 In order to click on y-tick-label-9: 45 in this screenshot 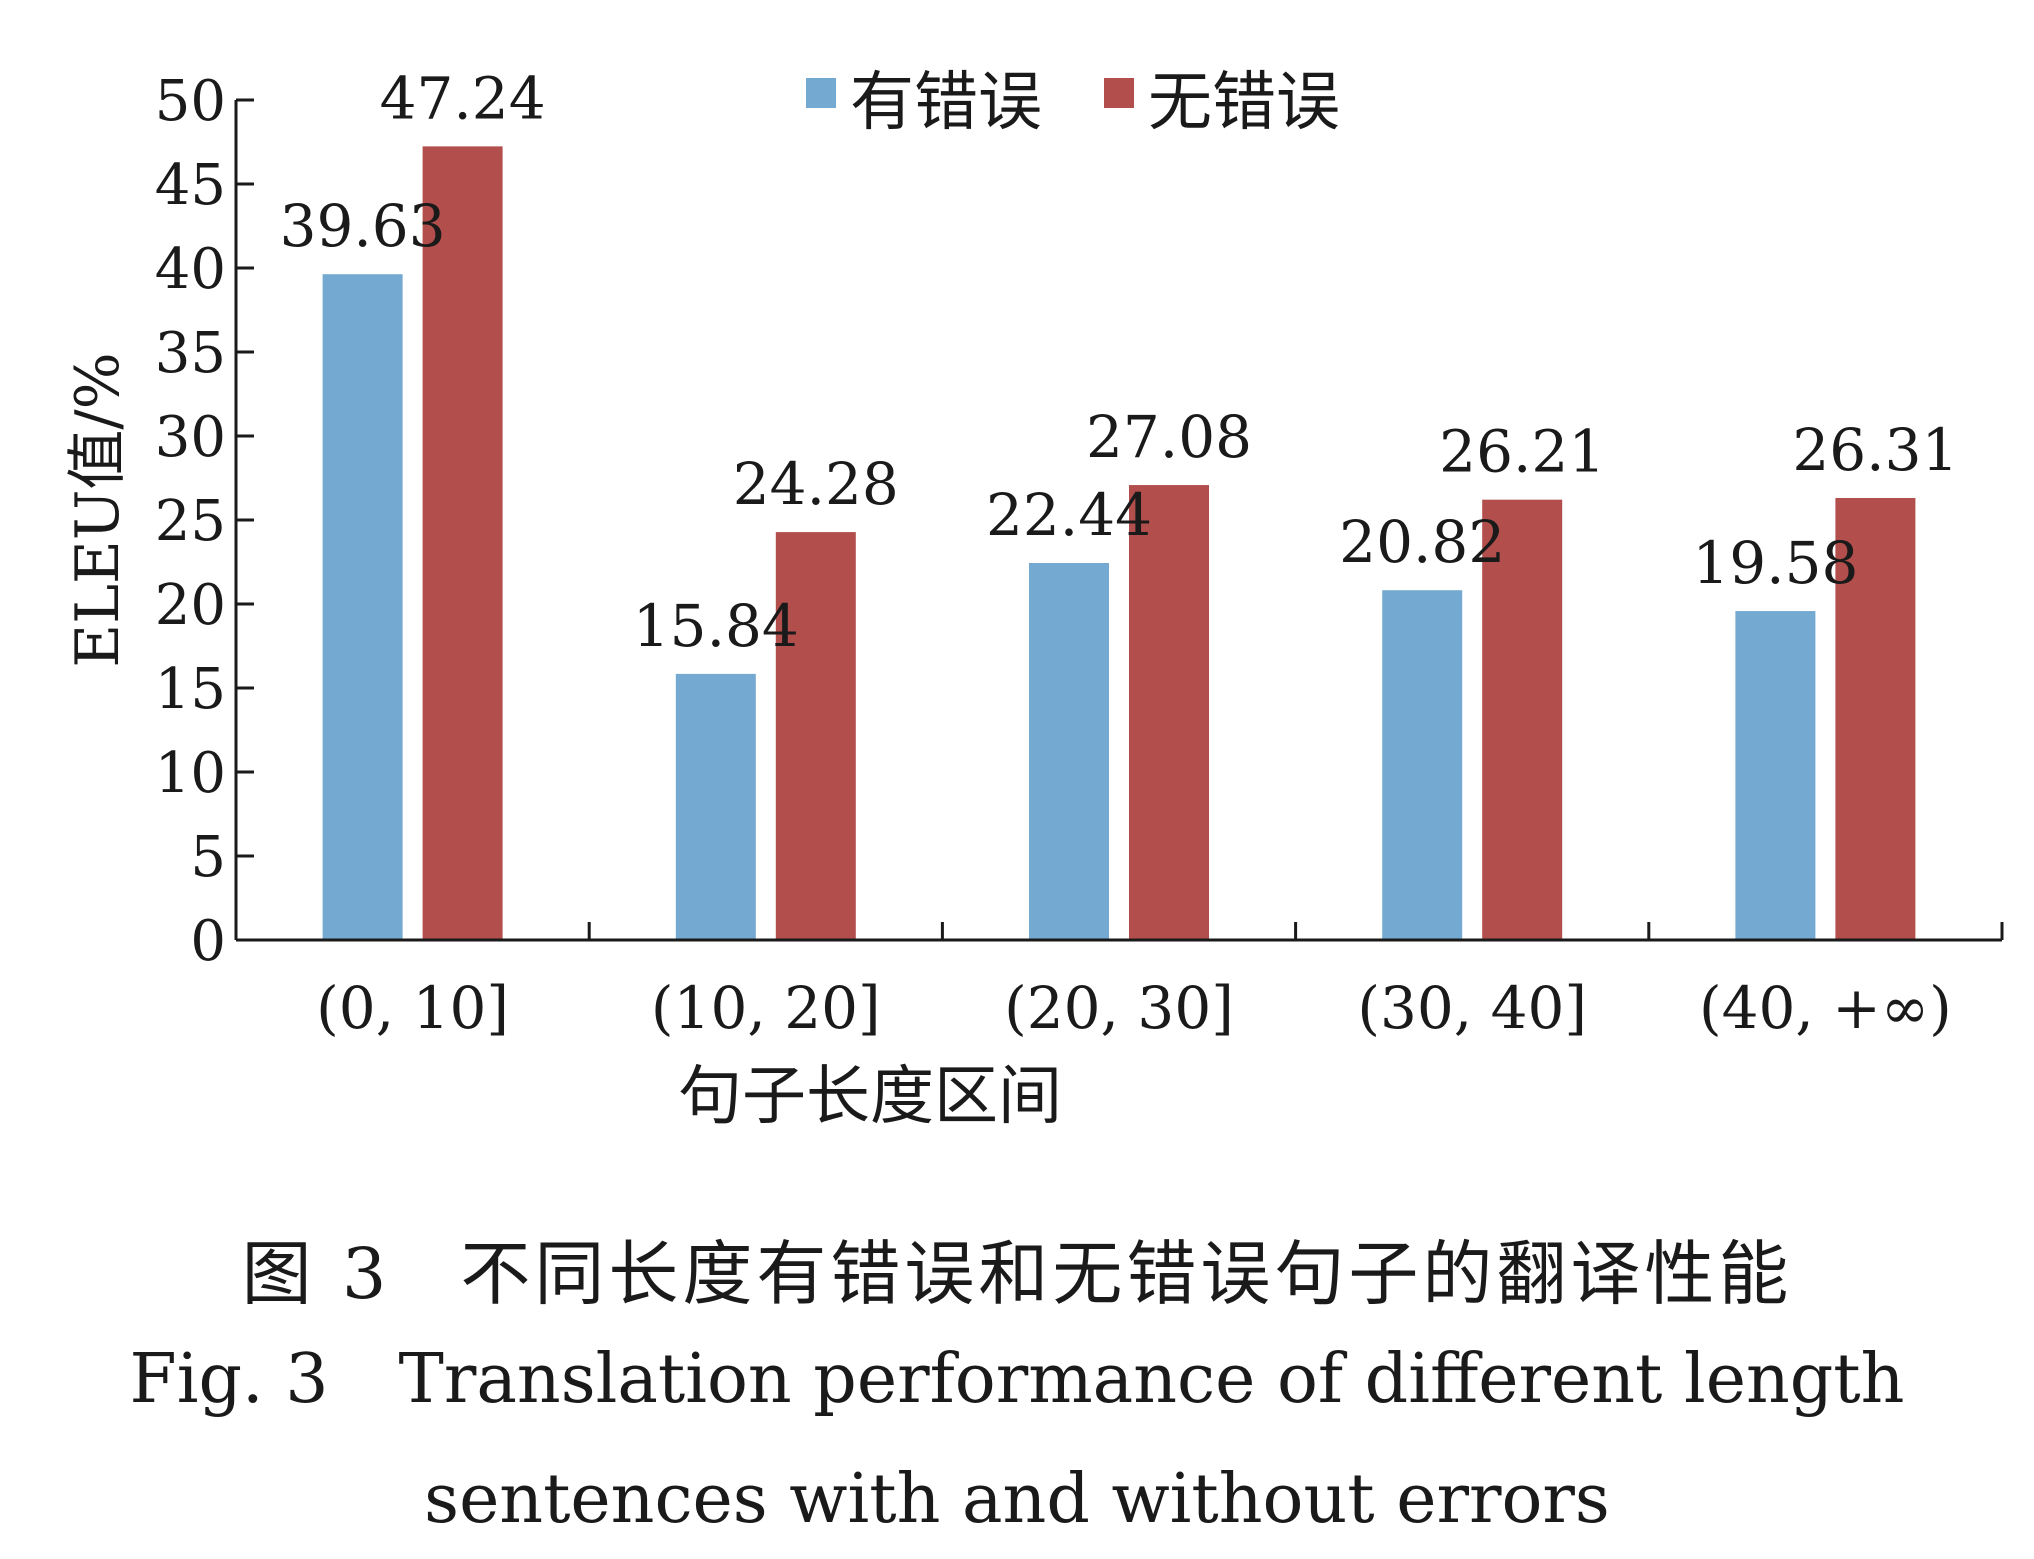, I will do `click(190, 185)`.